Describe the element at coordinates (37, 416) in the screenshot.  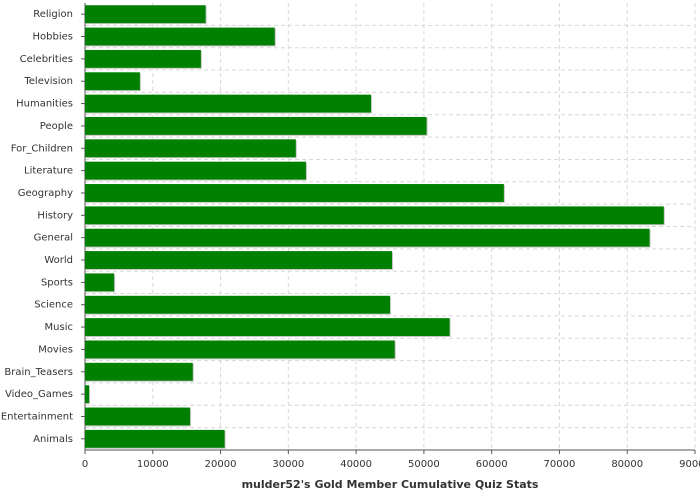
I see `y-tick-label: Entertainment` at that location.